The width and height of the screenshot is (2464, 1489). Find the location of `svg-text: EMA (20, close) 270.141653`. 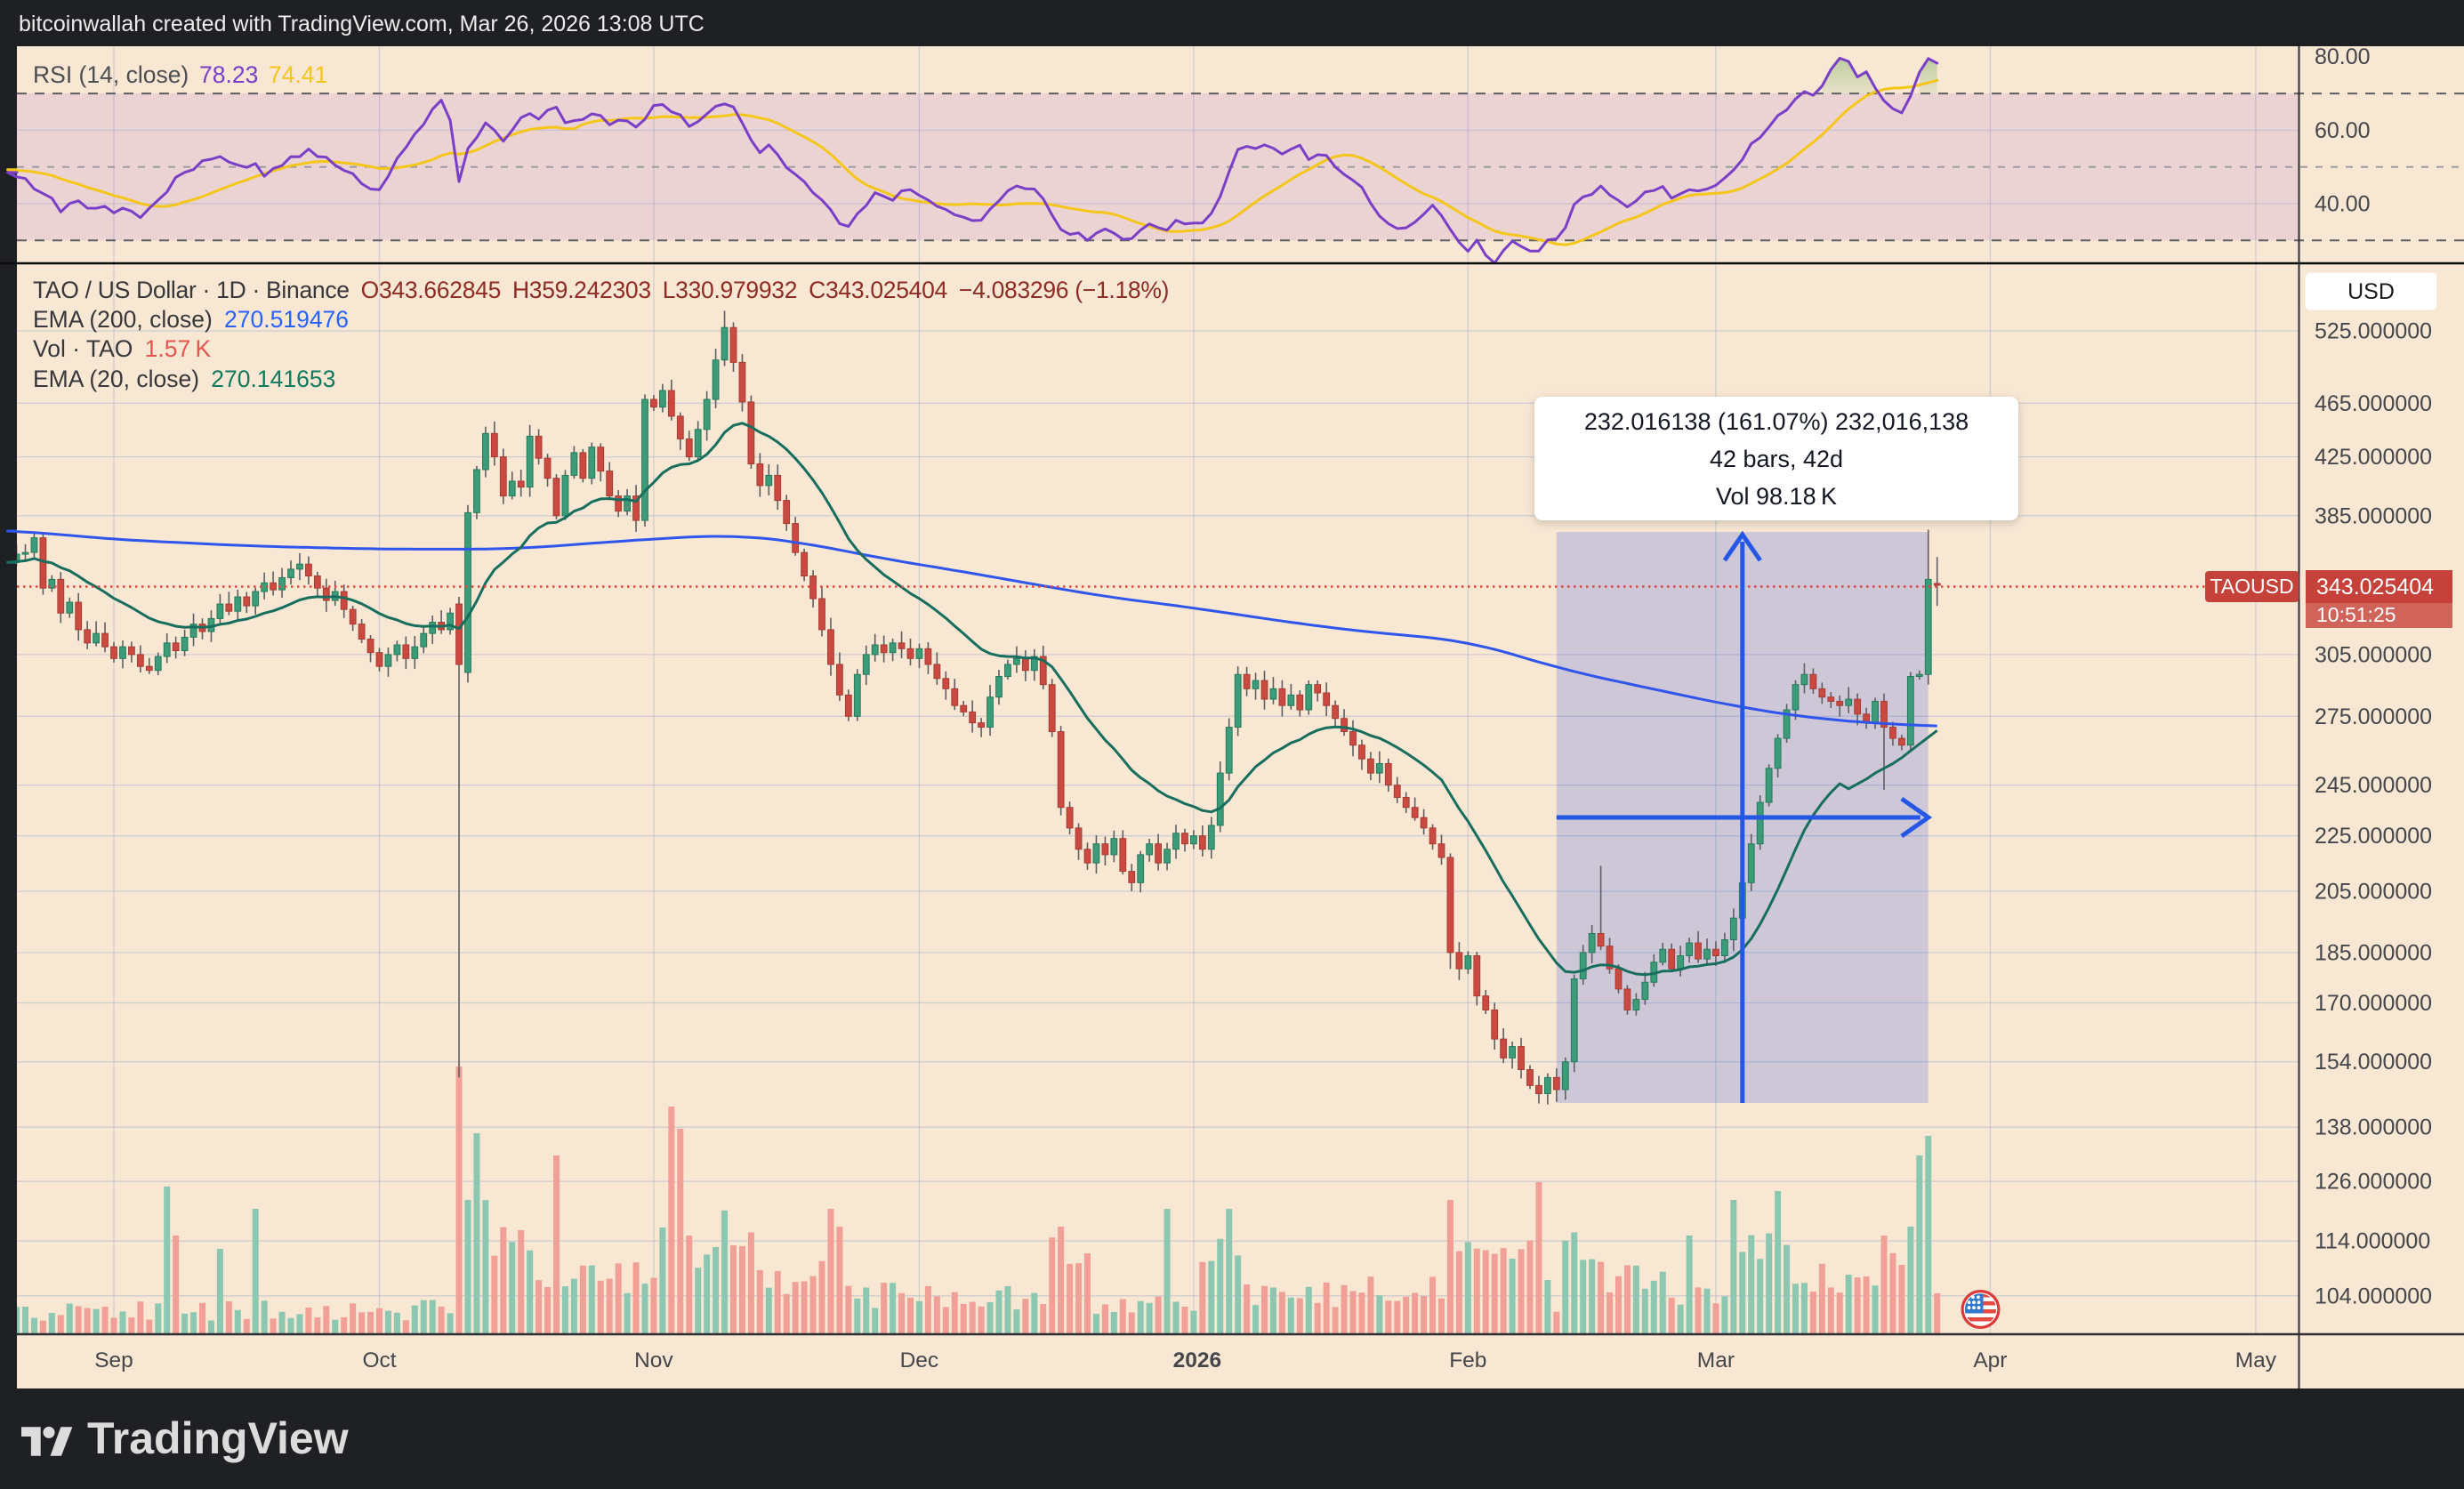

svg-text: EMA (20, close) 270.141653 is located at coordinates (184, 379).